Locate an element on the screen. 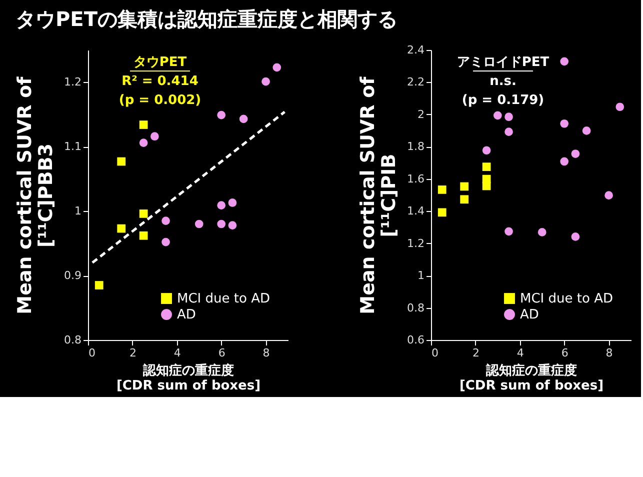 This screenshot has width=643, height=477. chart-title: タウPETの集積は認知症重症度と相関する is located at coordinates (207, 19).